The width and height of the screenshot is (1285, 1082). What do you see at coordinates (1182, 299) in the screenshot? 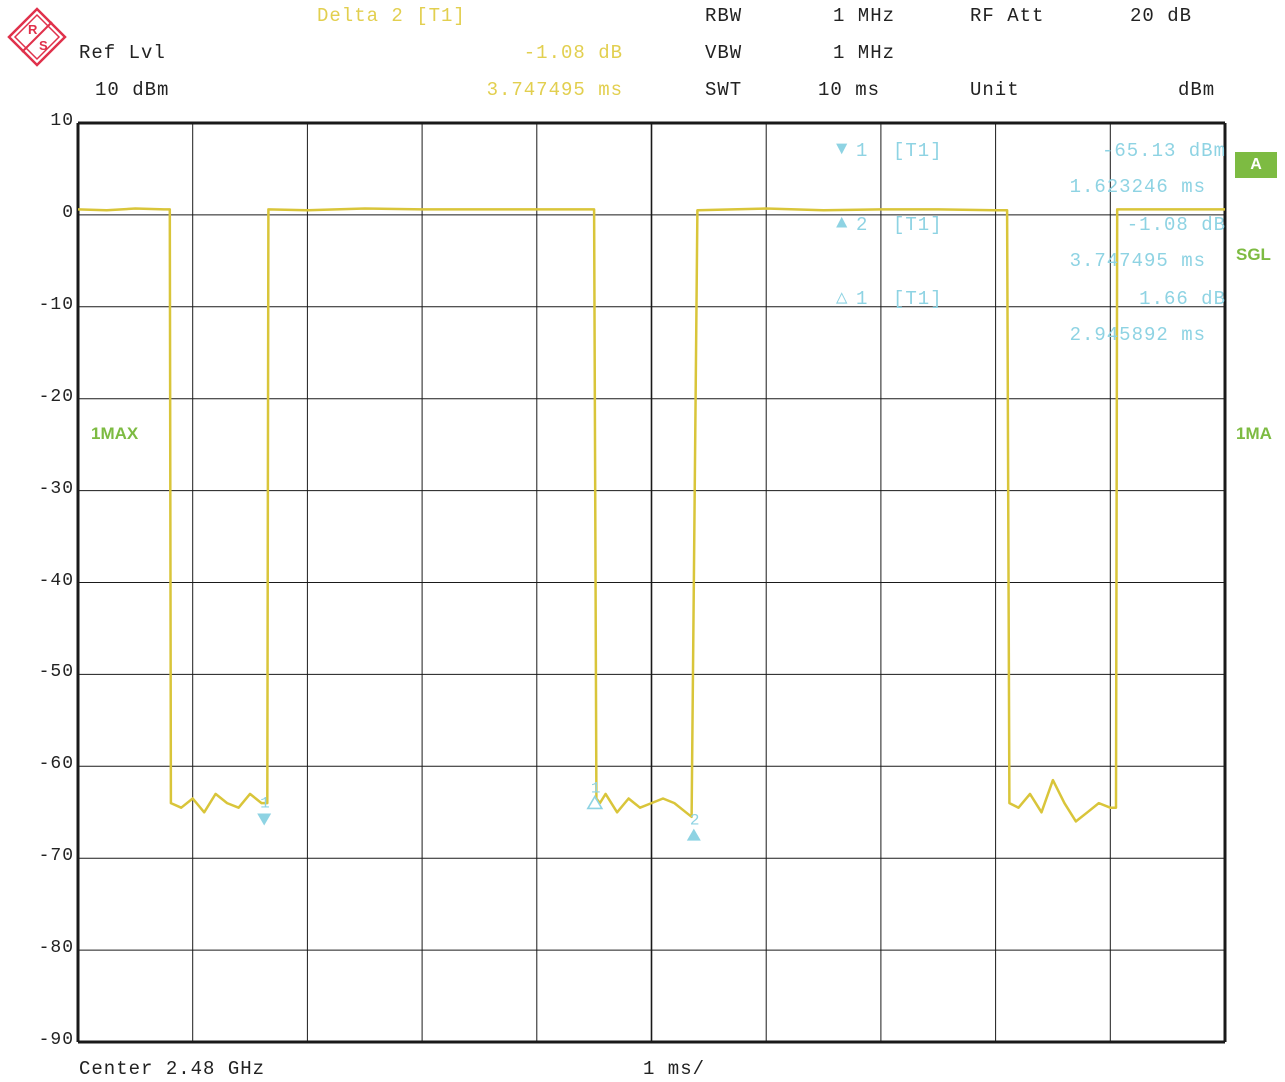
I see `marker-panel-level: 1.66 dB` at bounding box center [1182, 299].